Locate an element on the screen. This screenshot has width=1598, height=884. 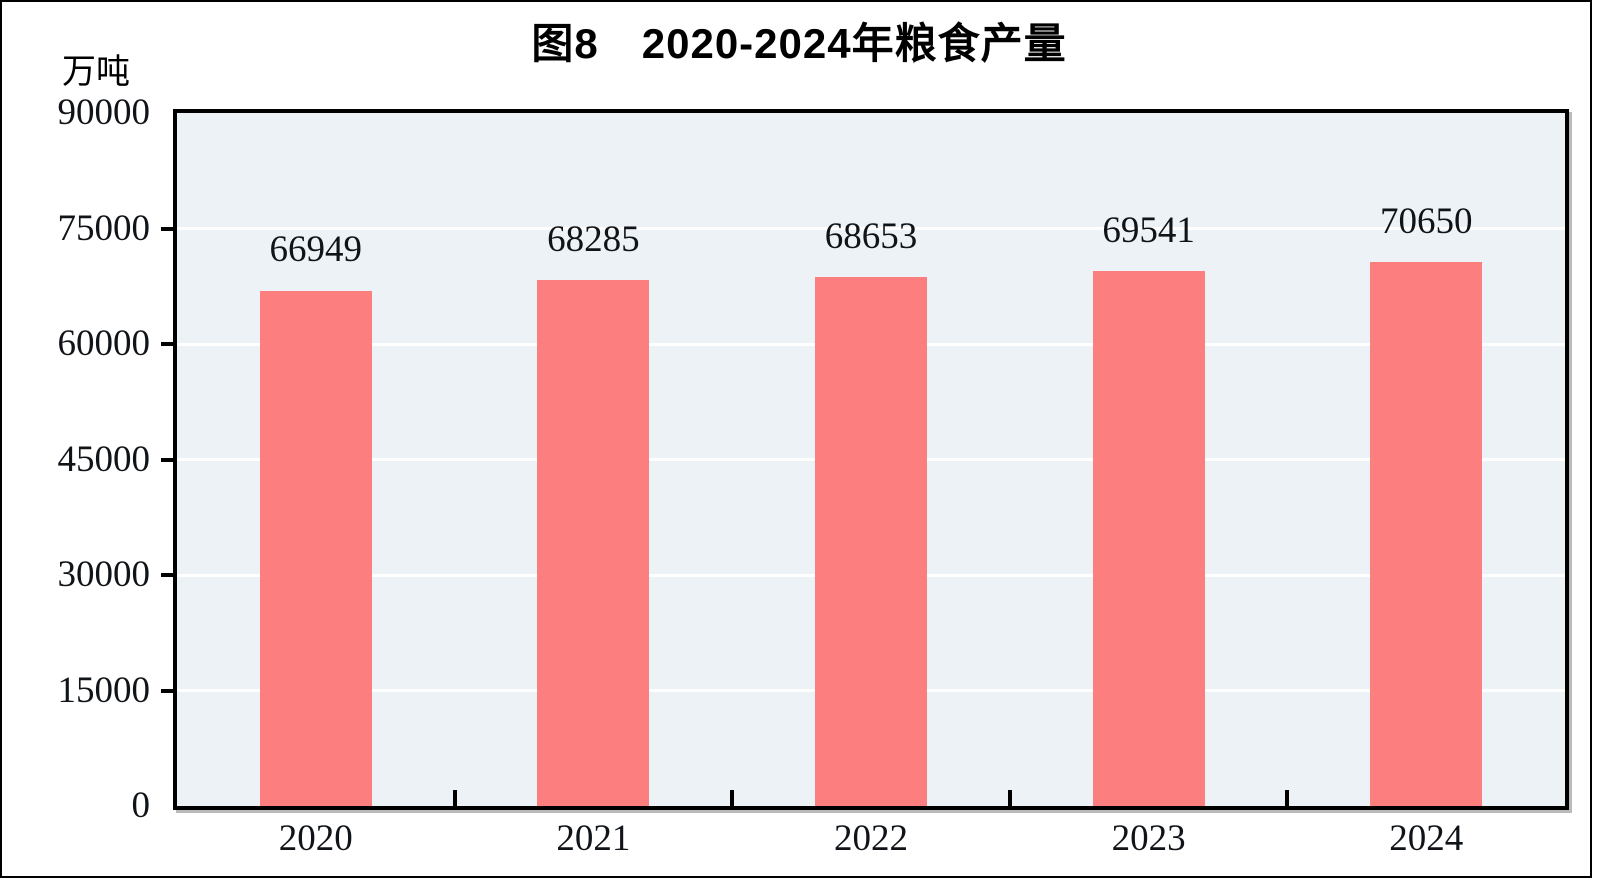
x-tick-label: 2023 is located at coordinates (1148, 838).